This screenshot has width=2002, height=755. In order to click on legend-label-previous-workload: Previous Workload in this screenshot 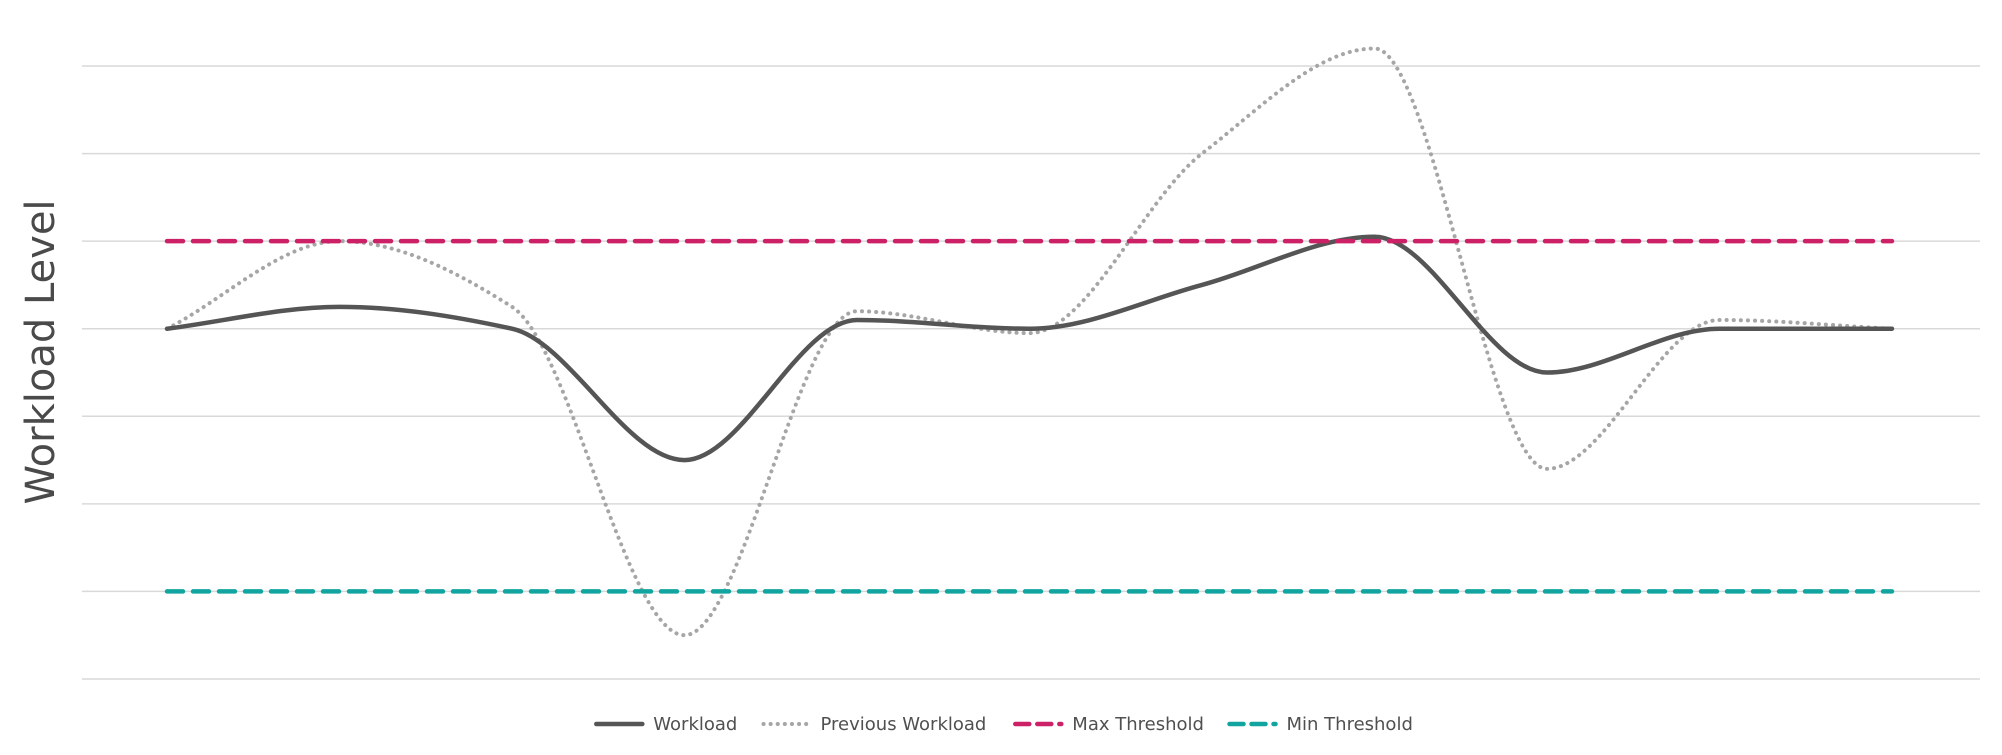, I will do `click(904, 724)`.